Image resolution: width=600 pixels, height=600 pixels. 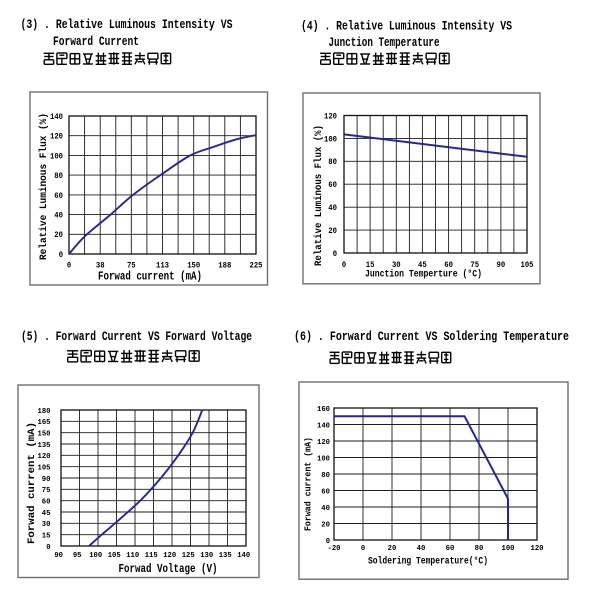 I want to click on svg-text: 188, so click(x=224, y=266).